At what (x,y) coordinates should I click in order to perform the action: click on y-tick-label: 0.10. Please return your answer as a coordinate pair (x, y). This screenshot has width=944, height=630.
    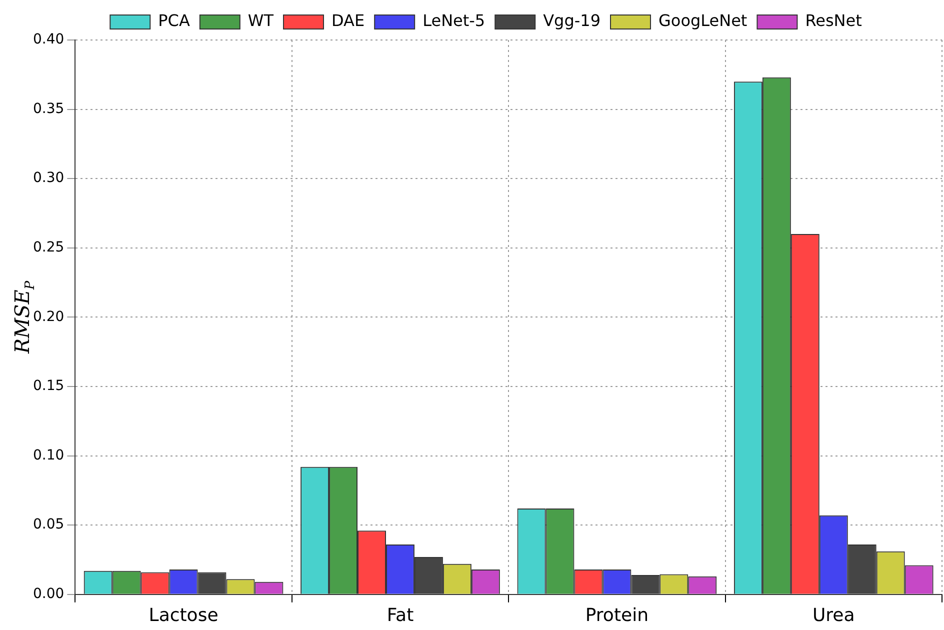
    Looking at the image, I should click on (48, 455).